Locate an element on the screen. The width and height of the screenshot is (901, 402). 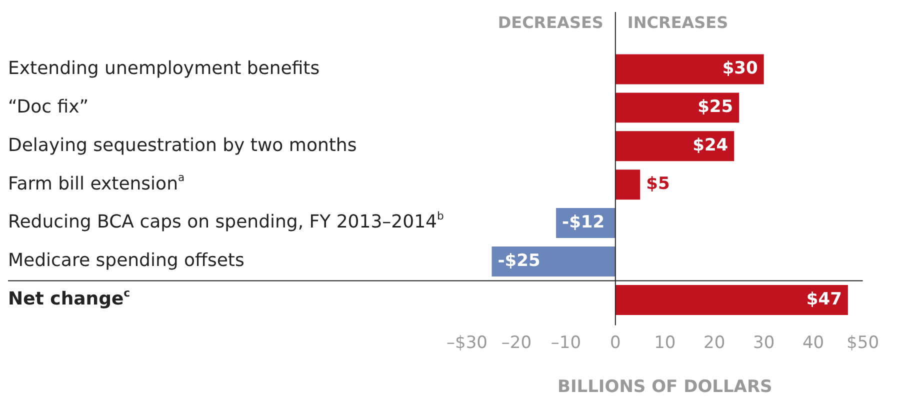
x-tick-label: –20 is located at coordinates (516, 342).